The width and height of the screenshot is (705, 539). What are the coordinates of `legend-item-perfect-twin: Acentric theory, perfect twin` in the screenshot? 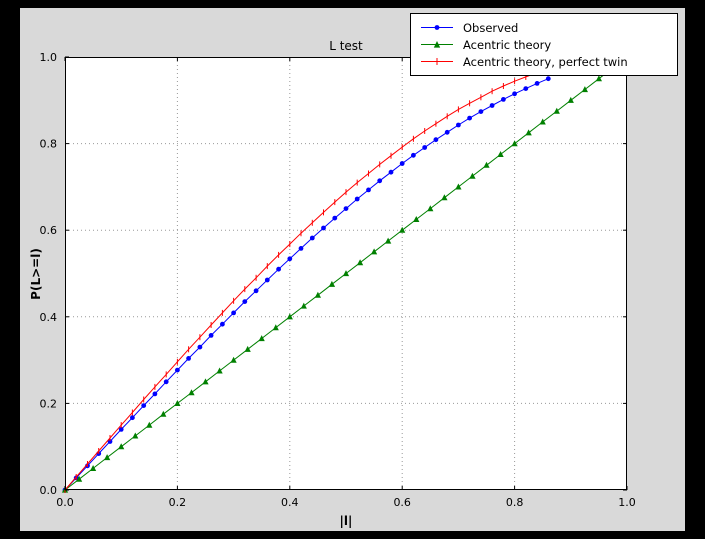 It's located at (544, 61).